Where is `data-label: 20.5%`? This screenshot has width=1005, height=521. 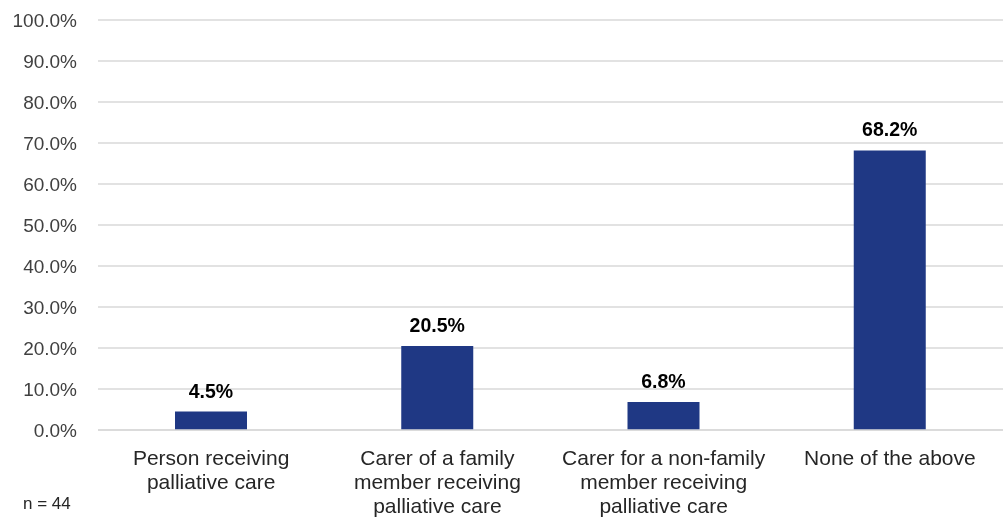 data-label: 20.5% is located at coordinates (437, 324).